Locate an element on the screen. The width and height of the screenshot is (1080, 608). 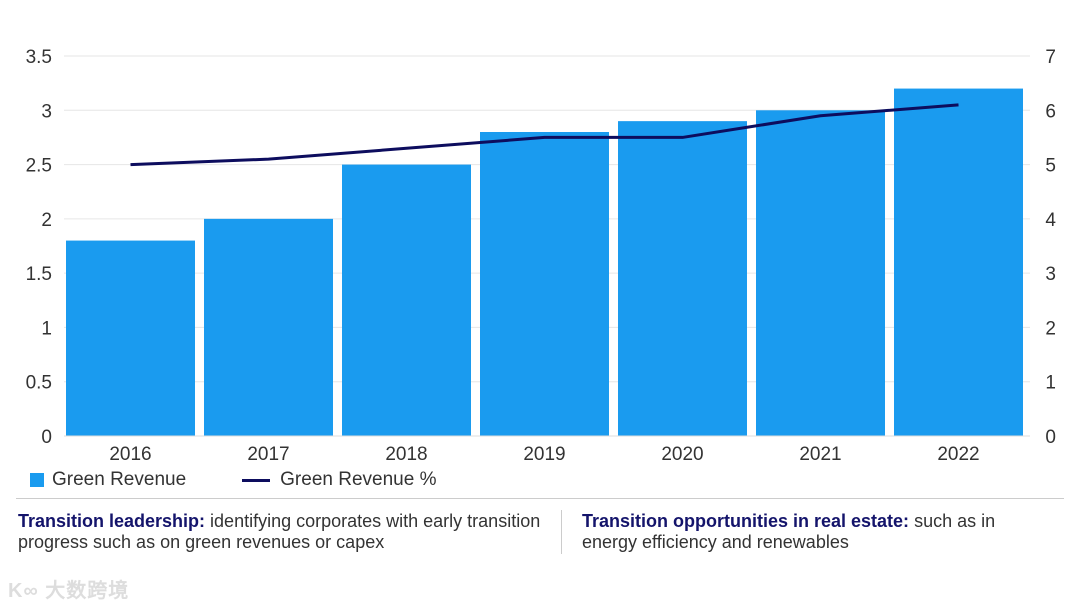
divider is located at coordinates (540, 498).